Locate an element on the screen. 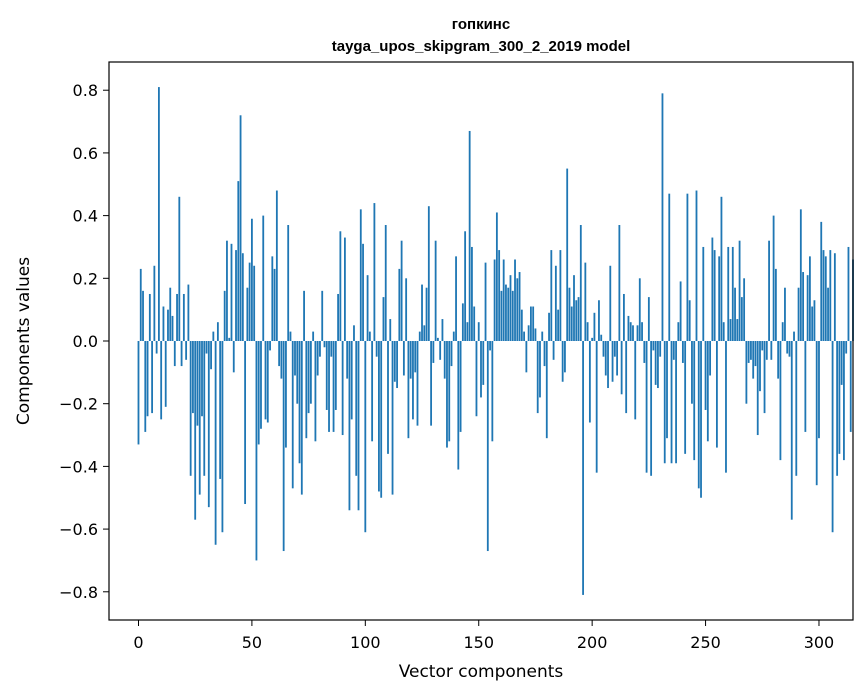 The height and width of the screenshot is (696, 867). y-tick-label: 0.6 is located at coordinates (85, 153).